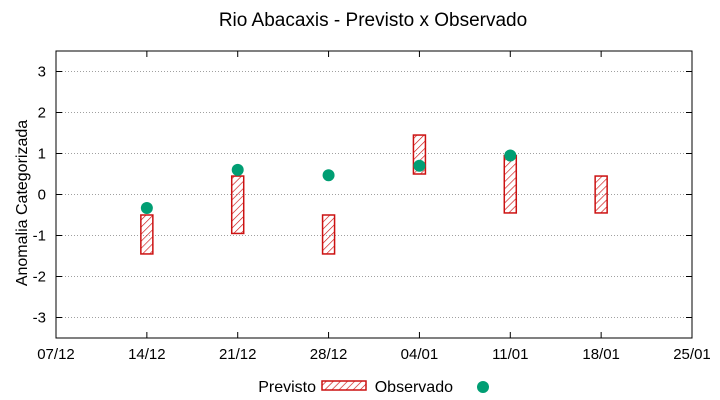  Describe the element at coordinates (42, 154) in the screenshot. I see `y-tick-label: 1` at that location.